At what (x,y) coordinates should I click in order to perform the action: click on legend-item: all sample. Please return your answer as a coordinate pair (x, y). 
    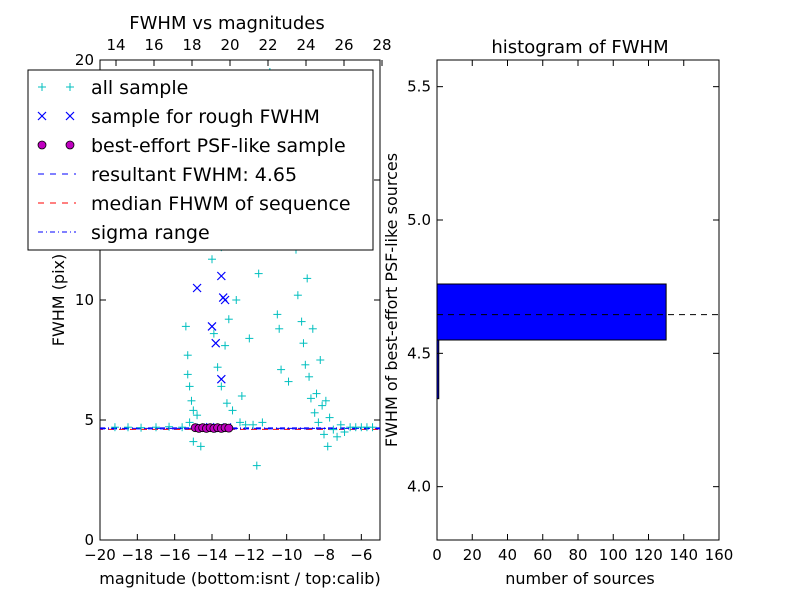
    Looking at the image, I should click on (113, 88).